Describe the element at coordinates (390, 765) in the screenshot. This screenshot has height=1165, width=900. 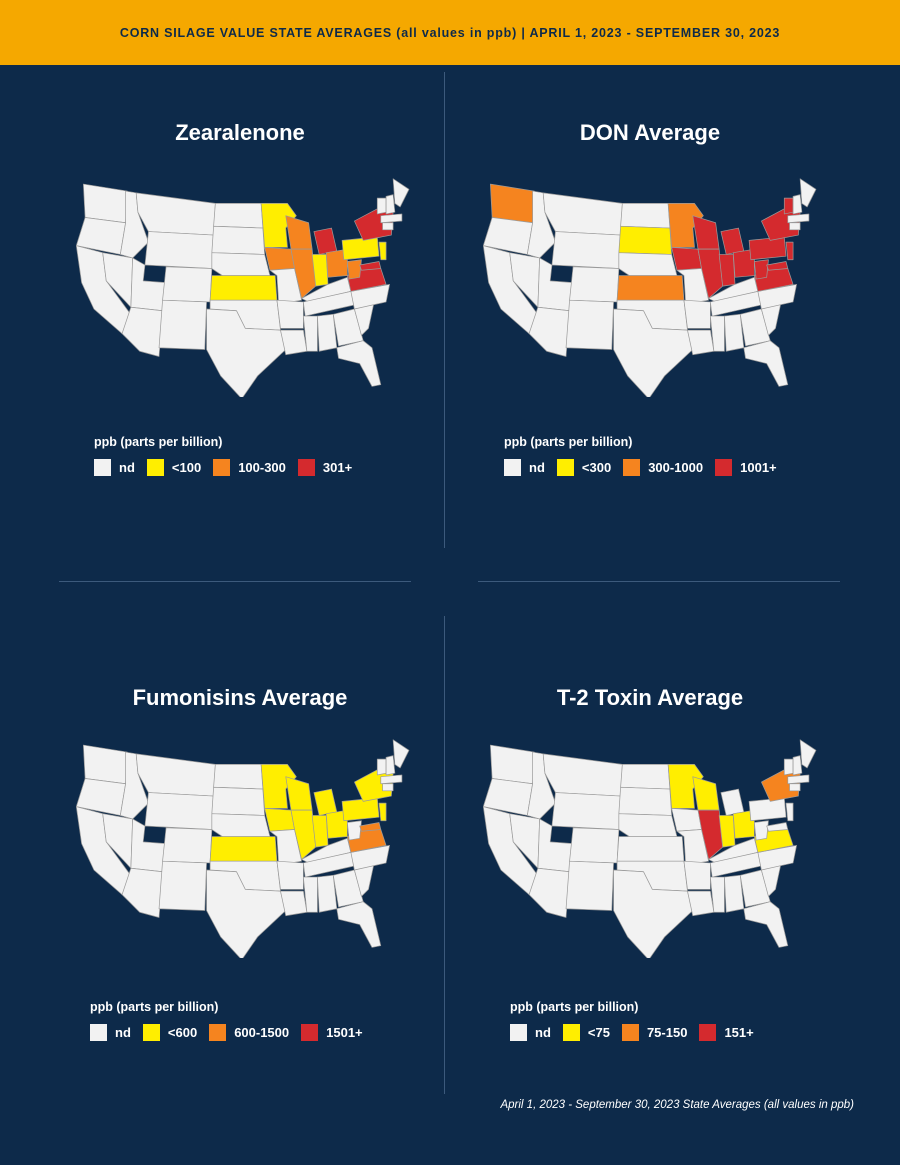
I see `state-nh` at that location.